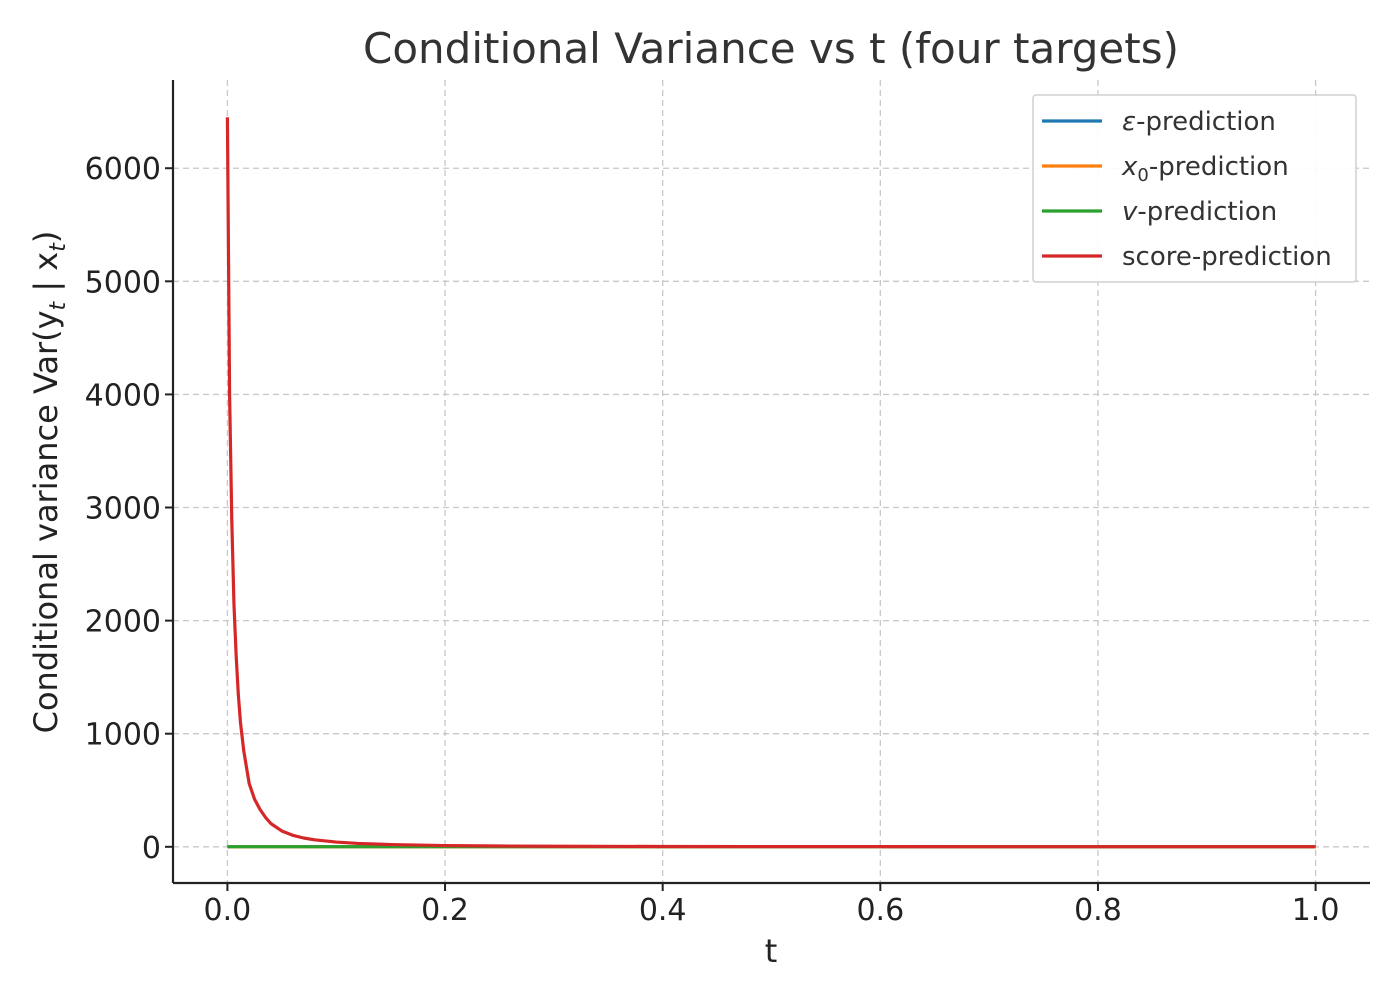 This screenshot has width=1400, height=1000. I want to click on legend-entry-1: x0-prediction, so click(1205, 169).